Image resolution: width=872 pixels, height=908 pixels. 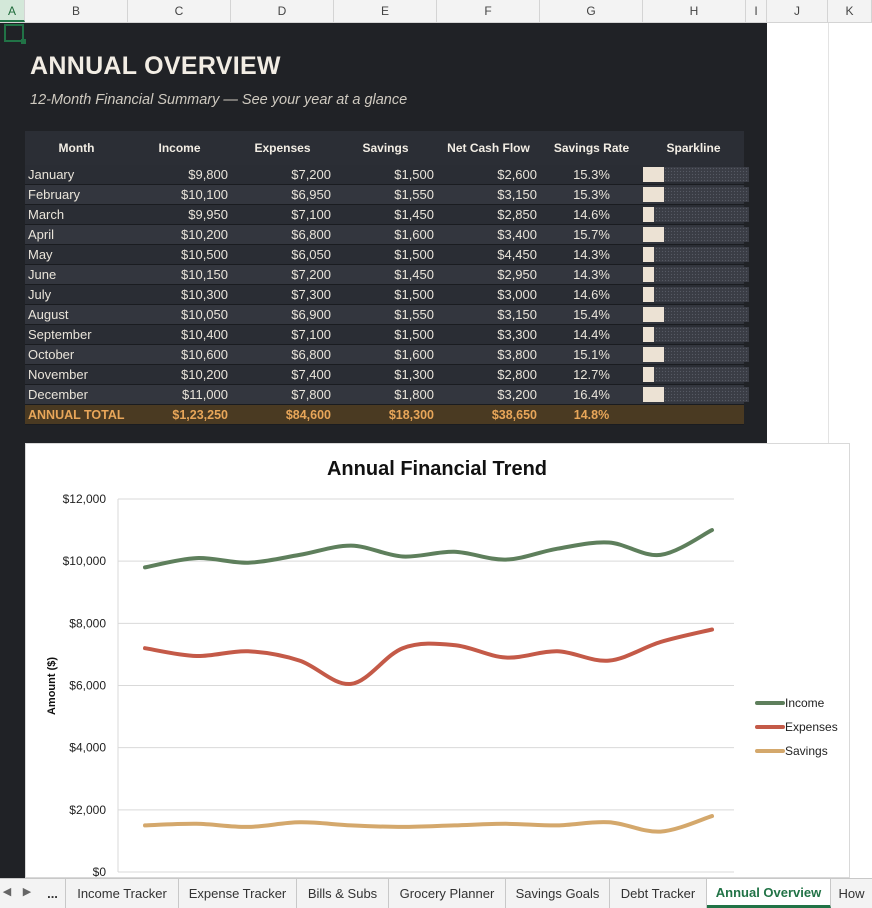 I want to click on tab-bills-subs: Bills & Subs, so click(x=343, y=893).